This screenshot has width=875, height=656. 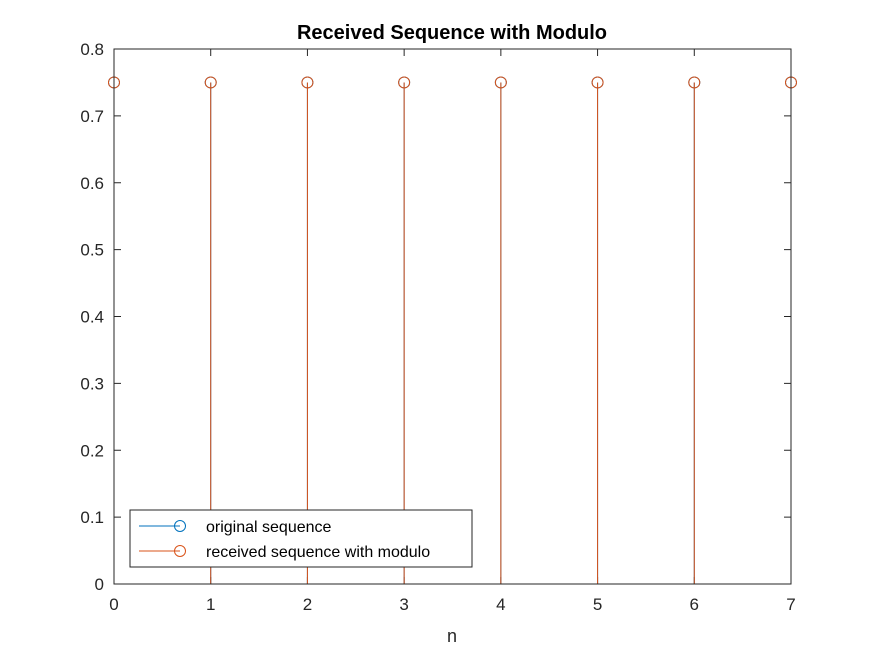 I want to click on x-axis-label: n, so click(x=452, y=636).